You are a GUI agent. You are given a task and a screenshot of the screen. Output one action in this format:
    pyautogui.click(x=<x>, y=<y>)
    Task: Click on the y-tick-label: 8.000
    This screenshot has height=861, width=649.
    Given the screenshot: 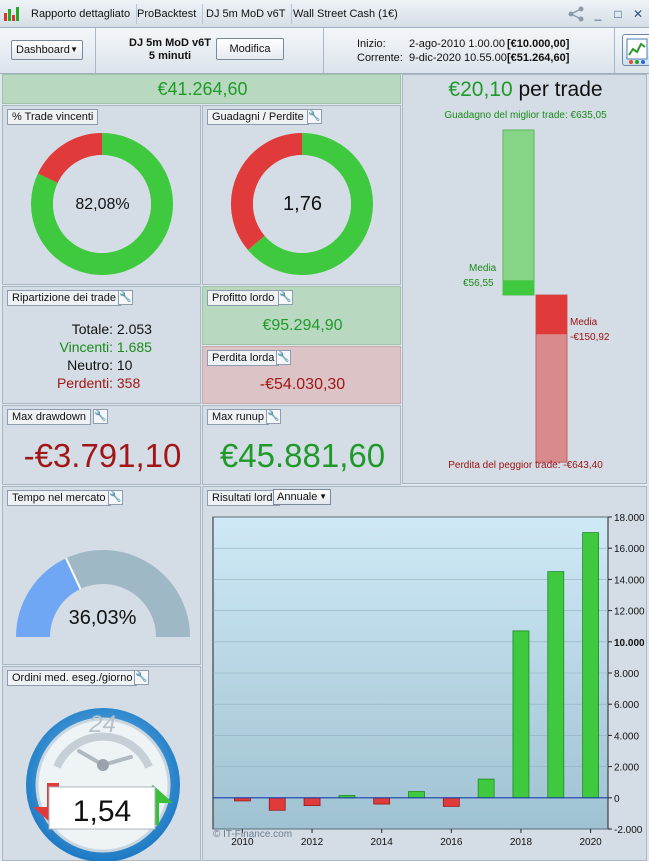 What is the action you would take?
    pyautogui.click(x=626, y=674)
    